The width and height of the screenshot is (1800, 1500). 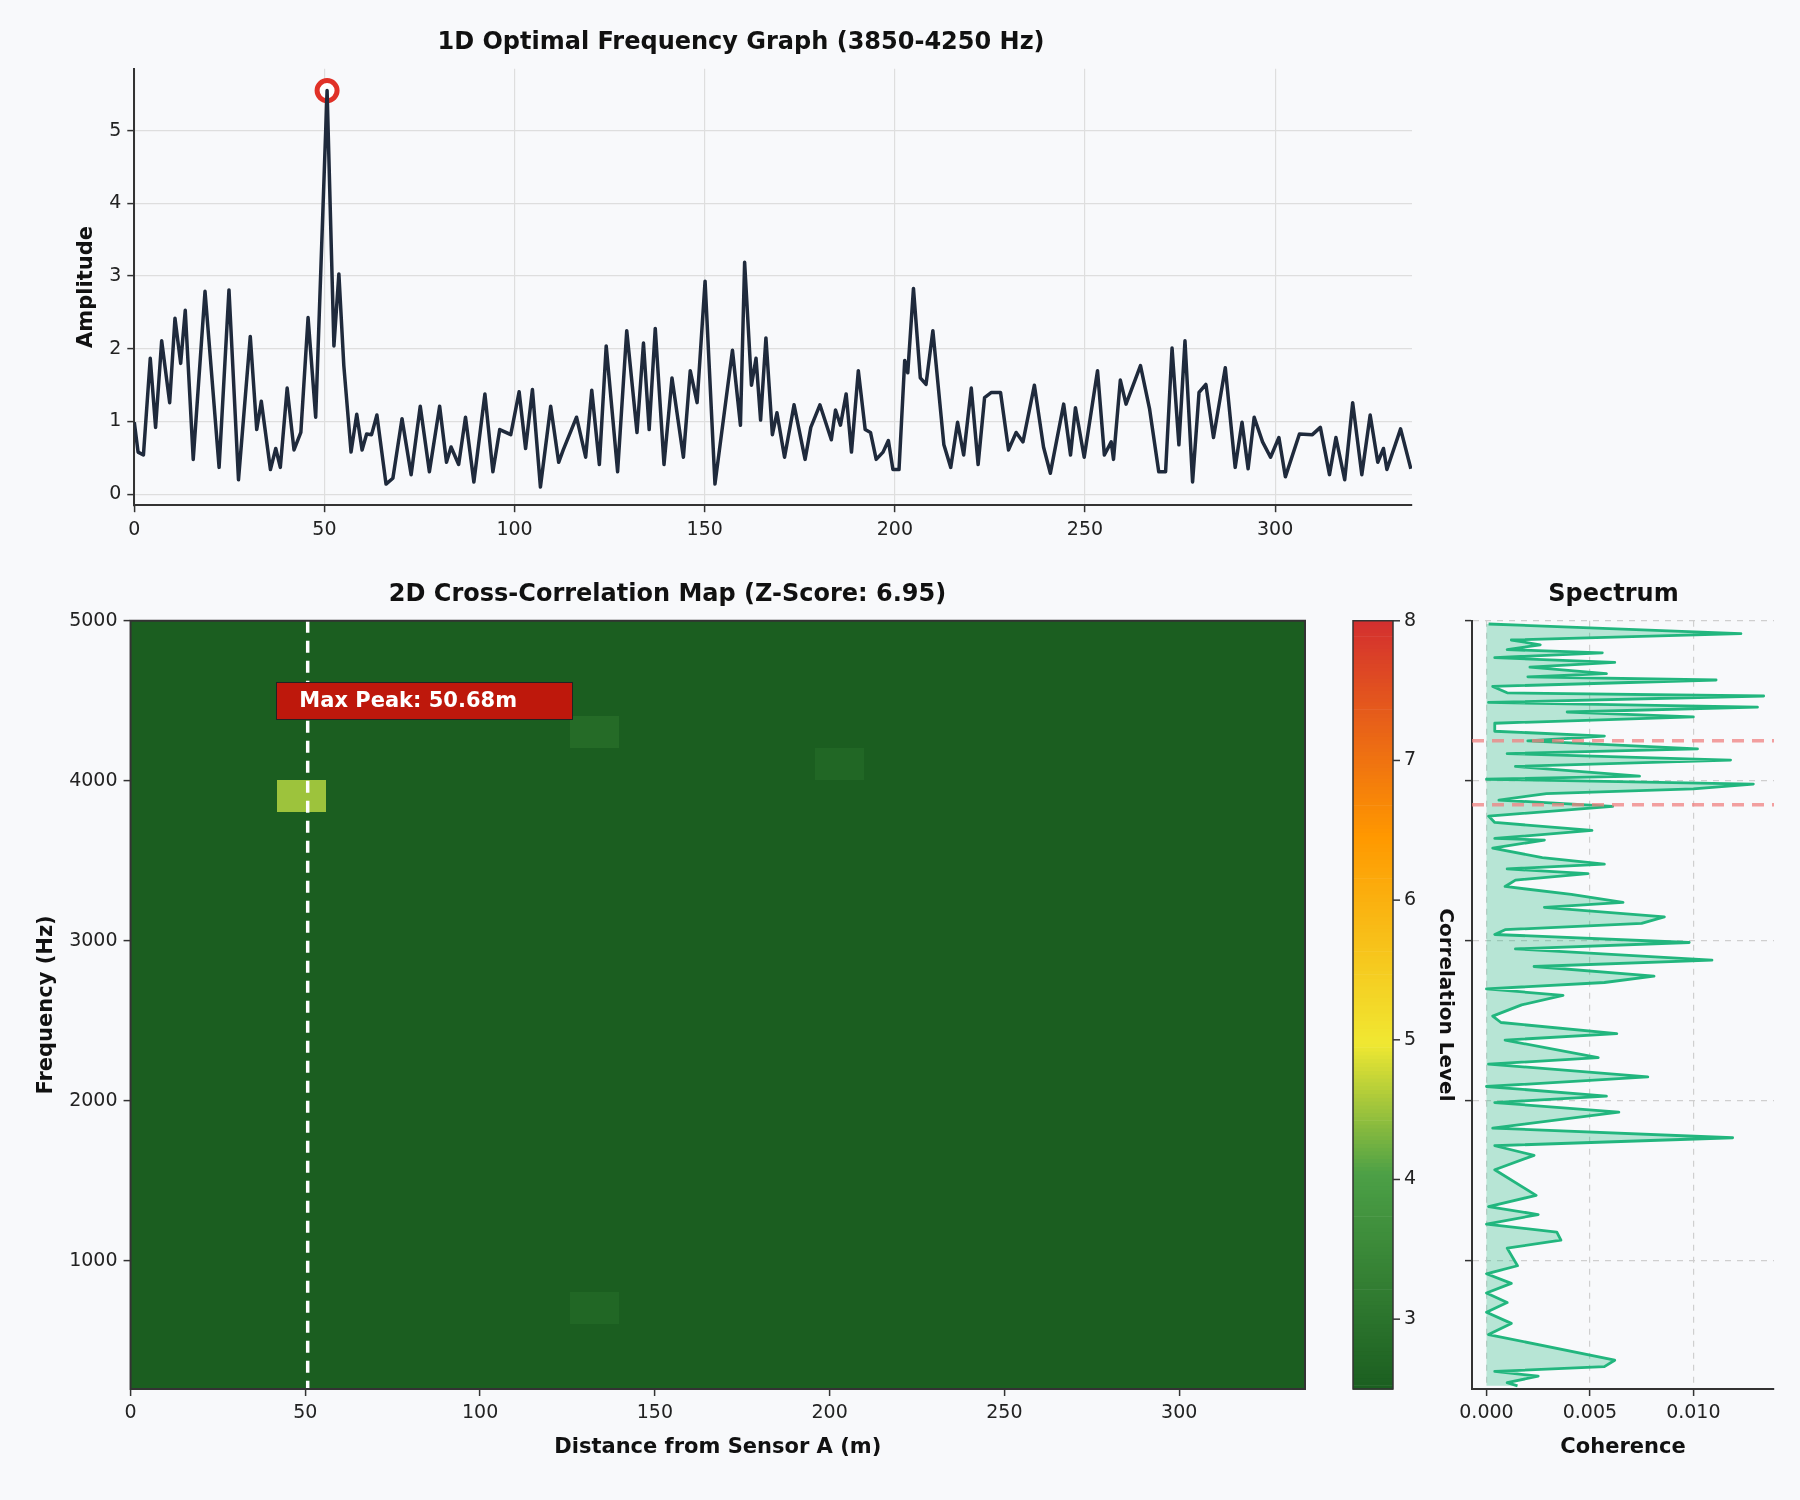 What do you see at coordinates (93, 1098) in the screenshot?
I see `y-tick-label: 2000` at bounding box center [93, 1098].